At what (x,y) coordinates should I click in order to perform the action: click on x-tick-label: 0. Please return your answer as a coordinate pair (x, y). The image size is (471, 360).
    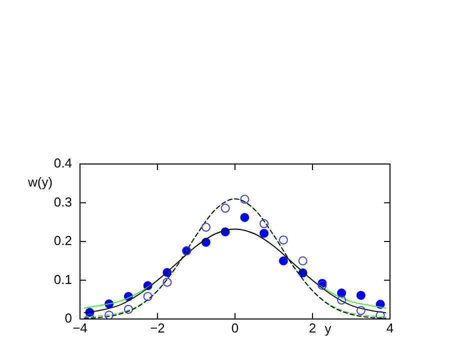
    Looking at the image, I should click on (235, 328).